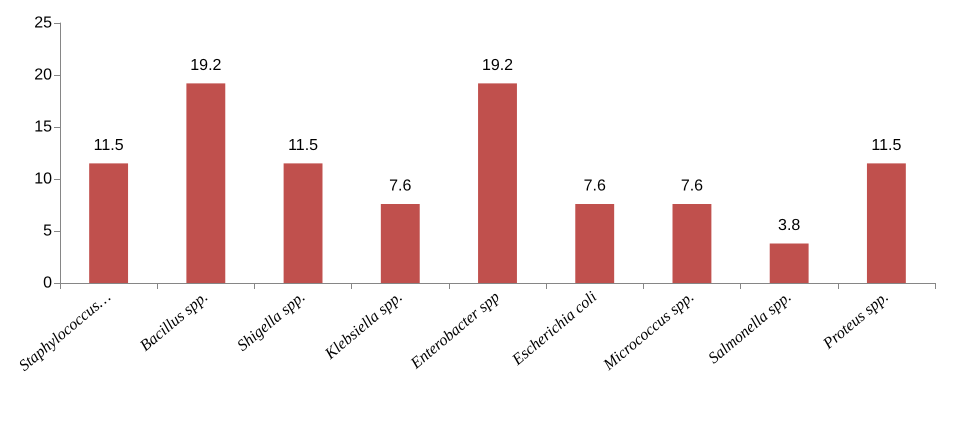  I want to click on y-tick-label: 15, so click(43, 127).